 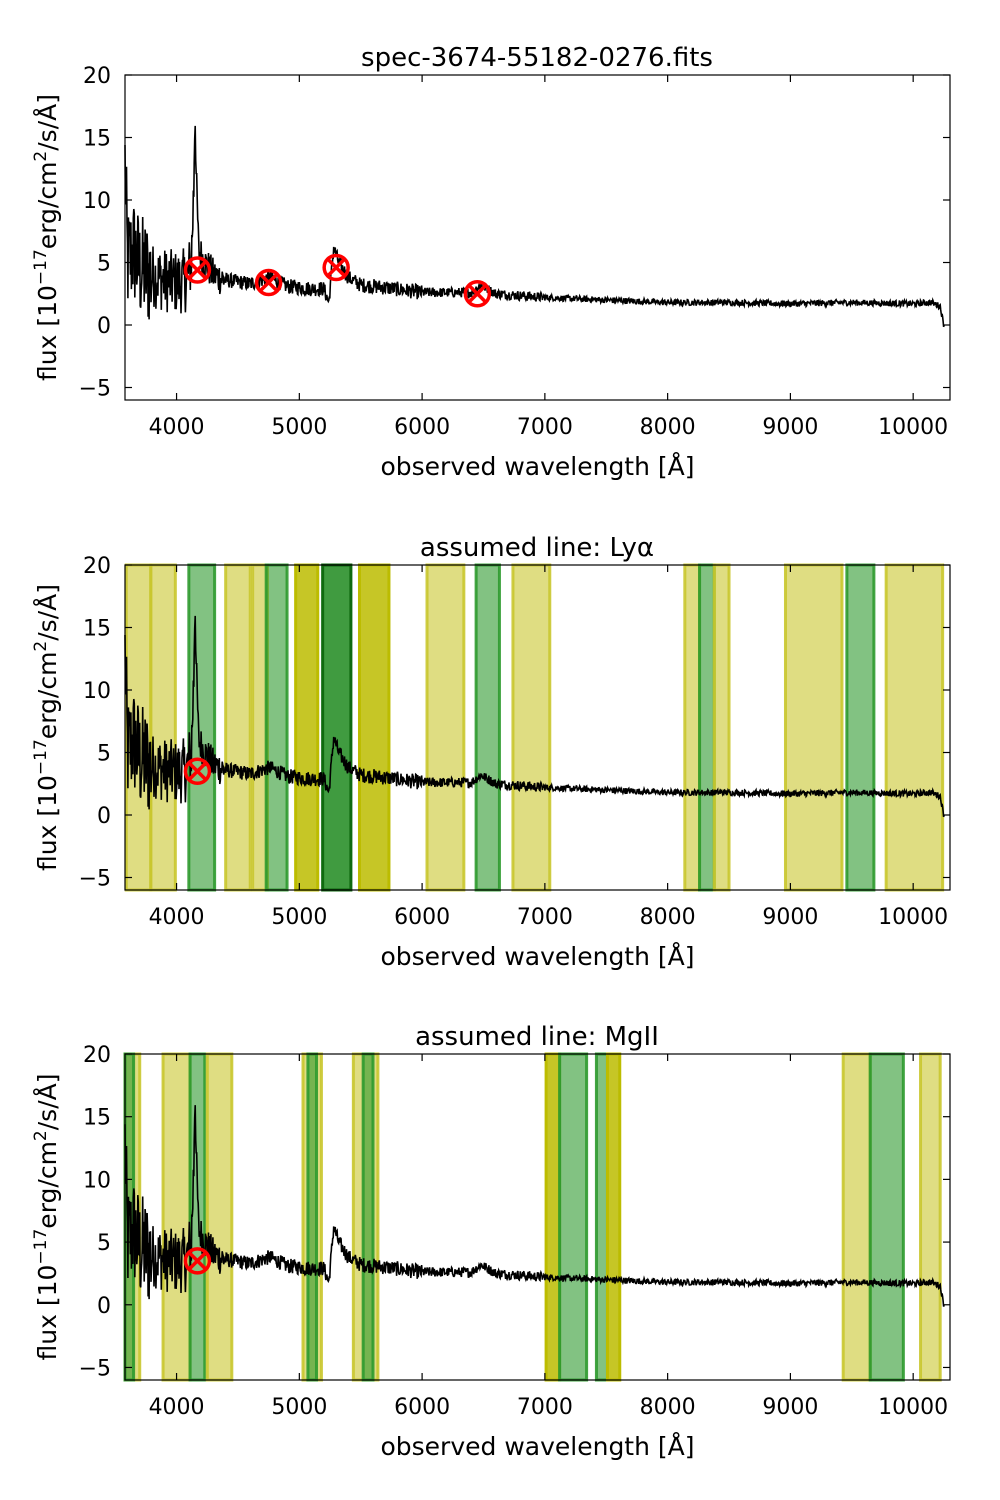 I want to click on panel-title: assumed line: MgII, so click(x=537, y=1037).